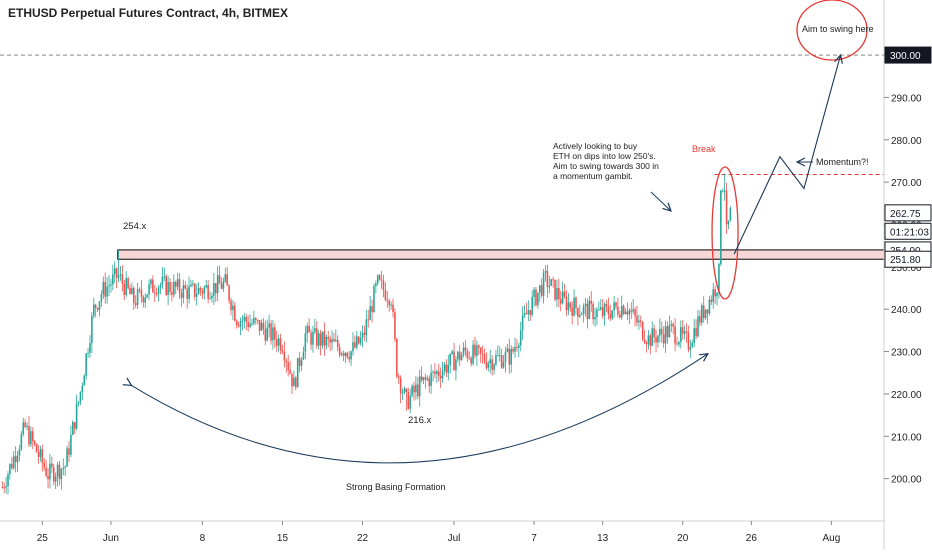  What do you see at coordinates (906, 353) in the screenshot?
I see `y-tick-label: 230.00` at bounding box center [906, 353].